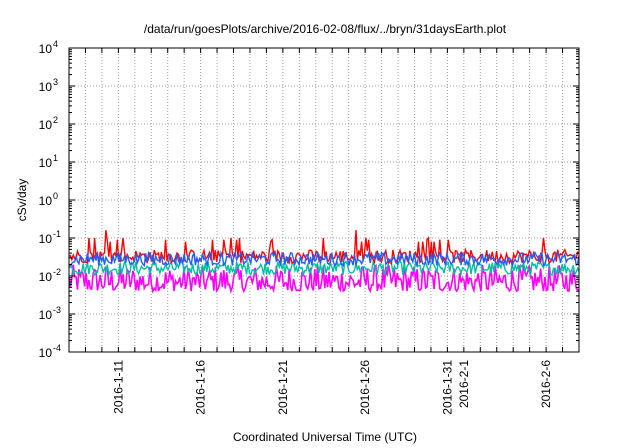 This screenshot has height=448, width=640. I want to click on series-layer, so click(324, 262).